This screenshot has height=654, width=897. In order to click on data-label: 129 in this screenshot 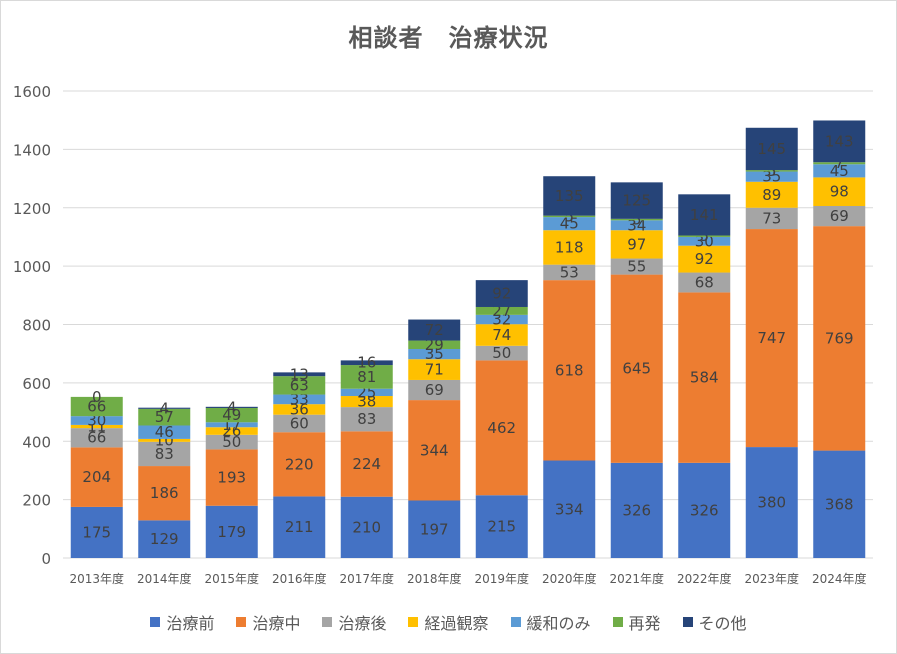, I will do `click(164, 539)`.